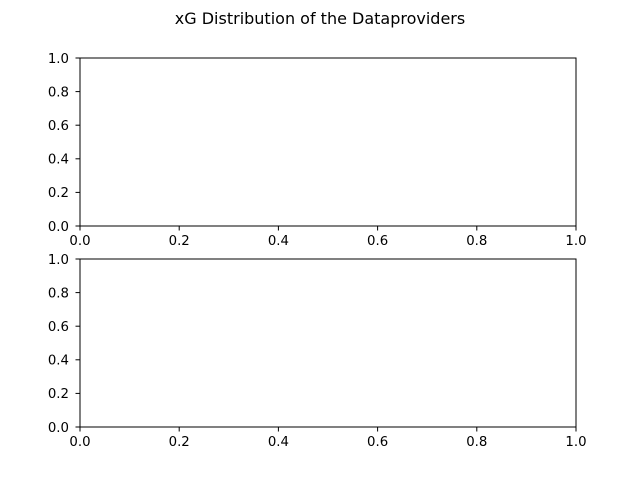  I want to click on top-y-tick-label: 0.0, so click(58, 227).